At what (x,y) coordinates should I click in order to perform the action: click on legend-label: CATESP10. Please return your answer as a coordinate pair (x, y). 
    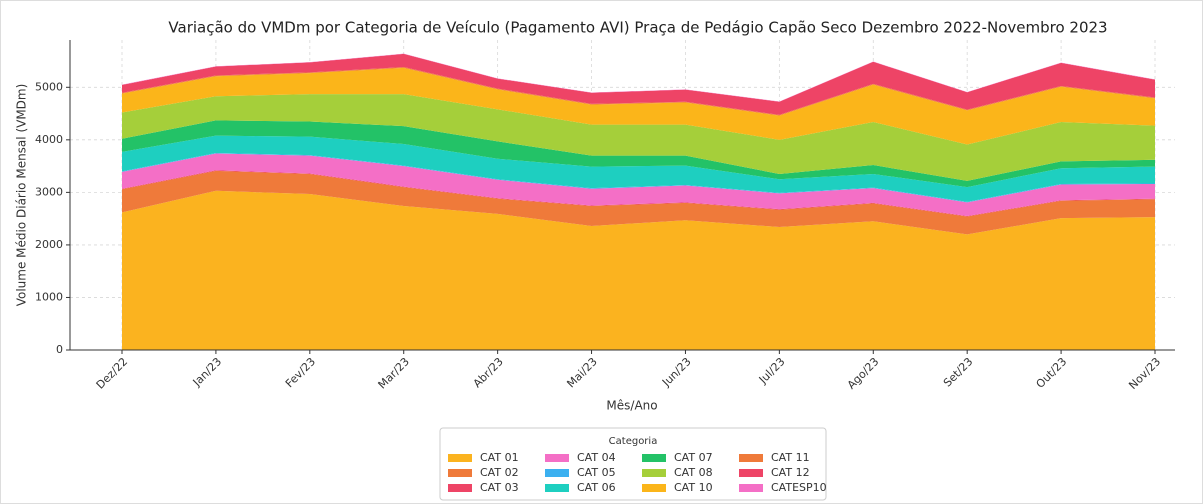
    Looking at the image, I should click on (799, 487).